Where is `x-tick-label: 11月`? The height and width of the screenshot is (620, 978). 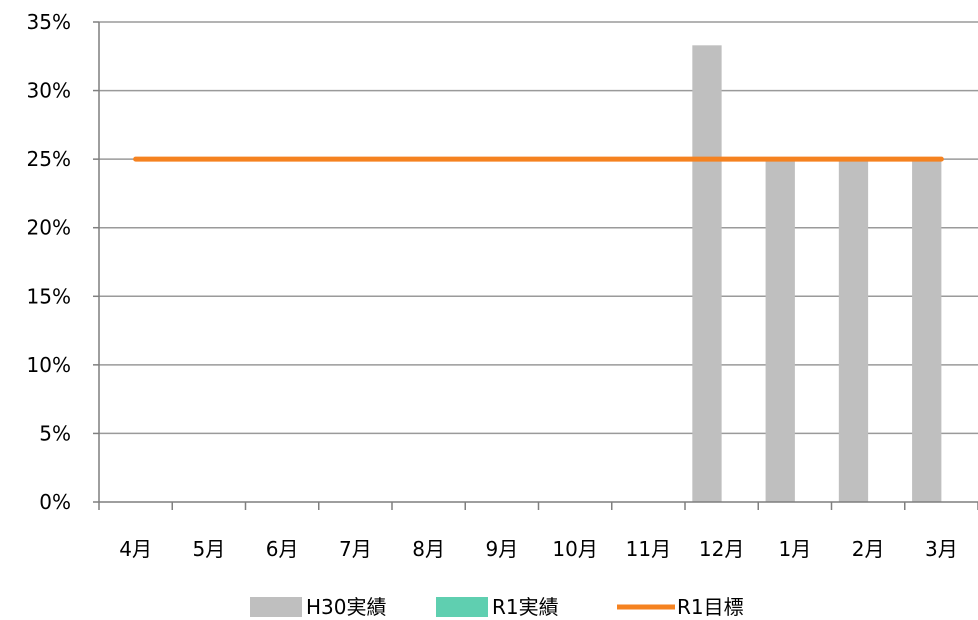
x-tick-label: 11月 is located at coordinates (648, 549).